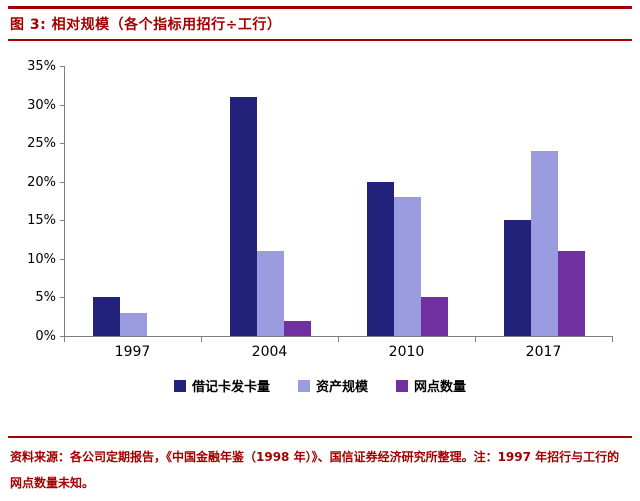  What do you see at coordinates (320, 437) in the screenshot?
I see `footer-divider` at bounding box center [320, 437].